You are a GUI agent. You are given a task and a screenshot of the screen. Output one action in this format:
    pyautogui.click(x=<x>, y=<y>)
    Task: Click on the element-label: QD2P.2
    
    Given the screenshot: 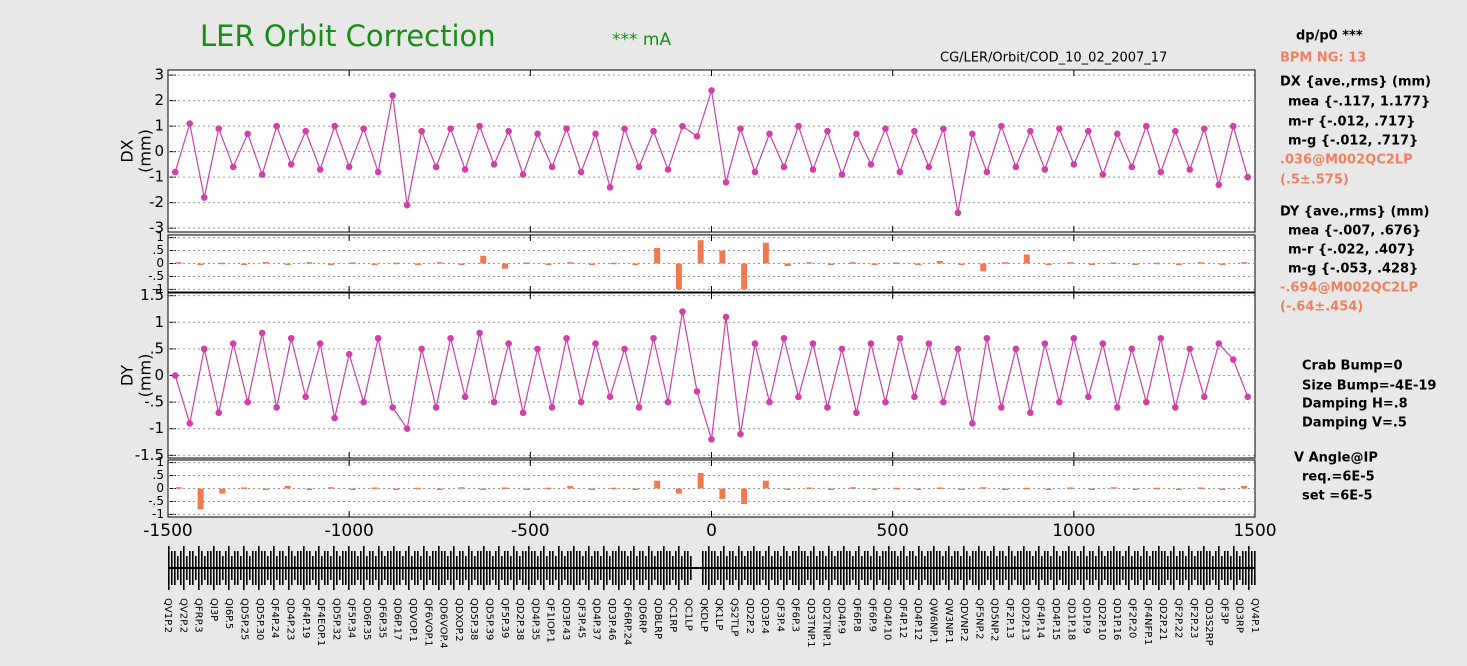 What is the action you would take?
    pyautogui.click(x=749, y=616)
    